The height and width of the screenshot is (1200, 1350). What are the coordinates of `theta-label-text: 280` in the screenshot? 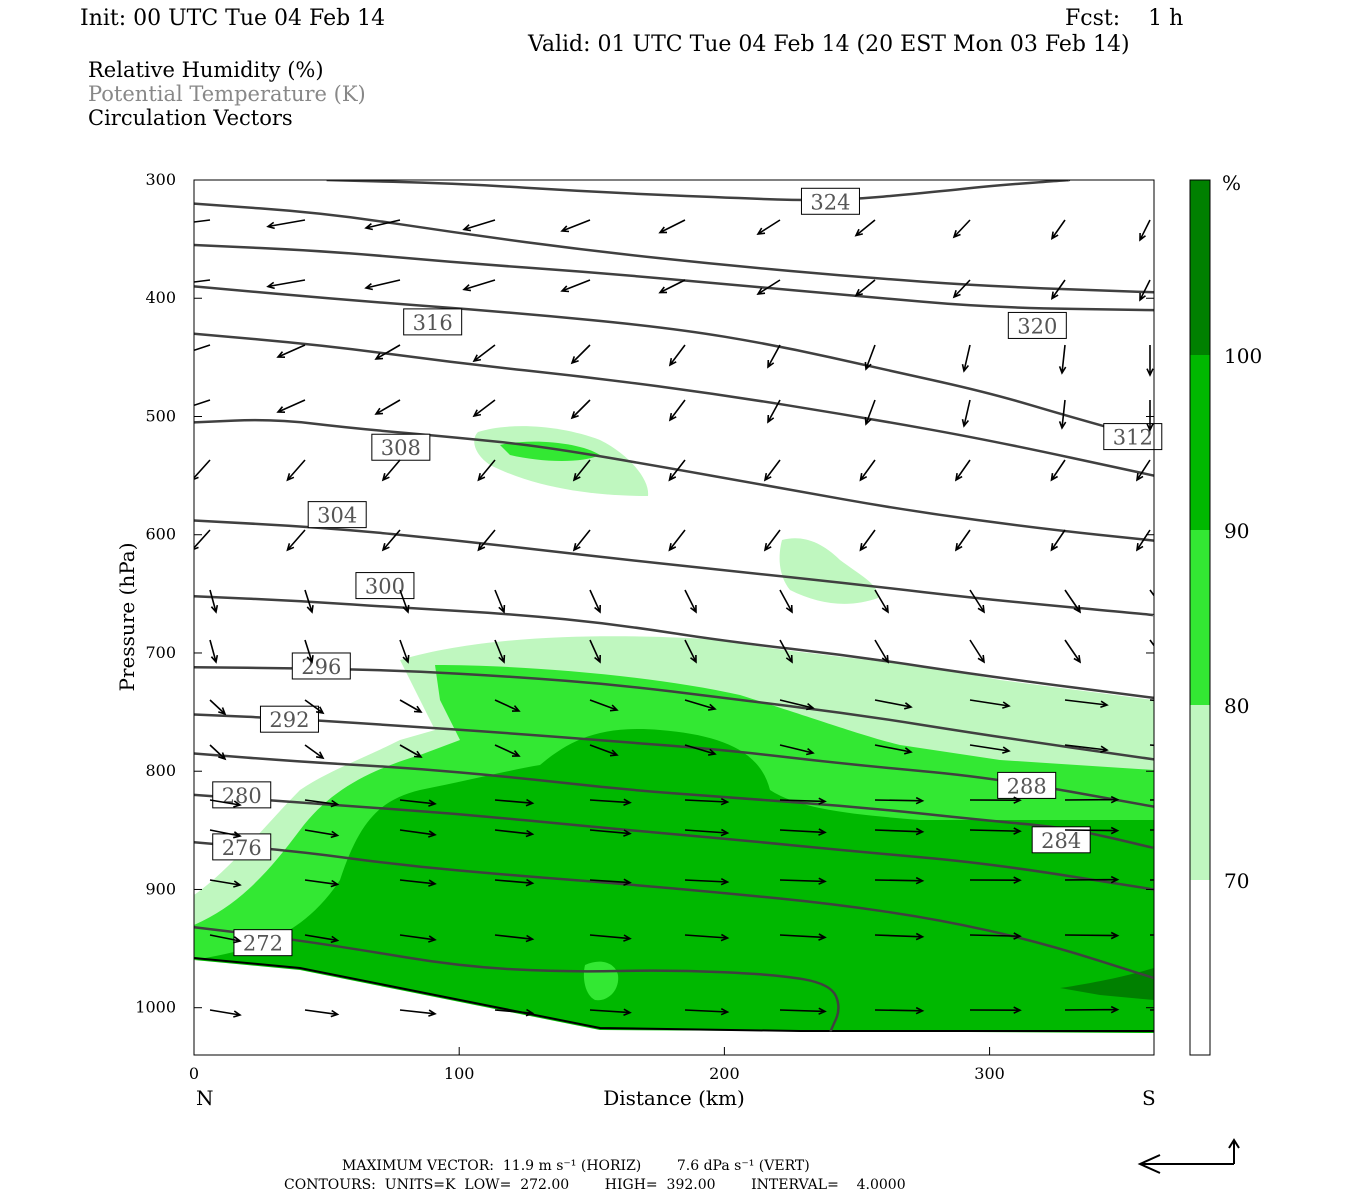 It's located at (242, 796).